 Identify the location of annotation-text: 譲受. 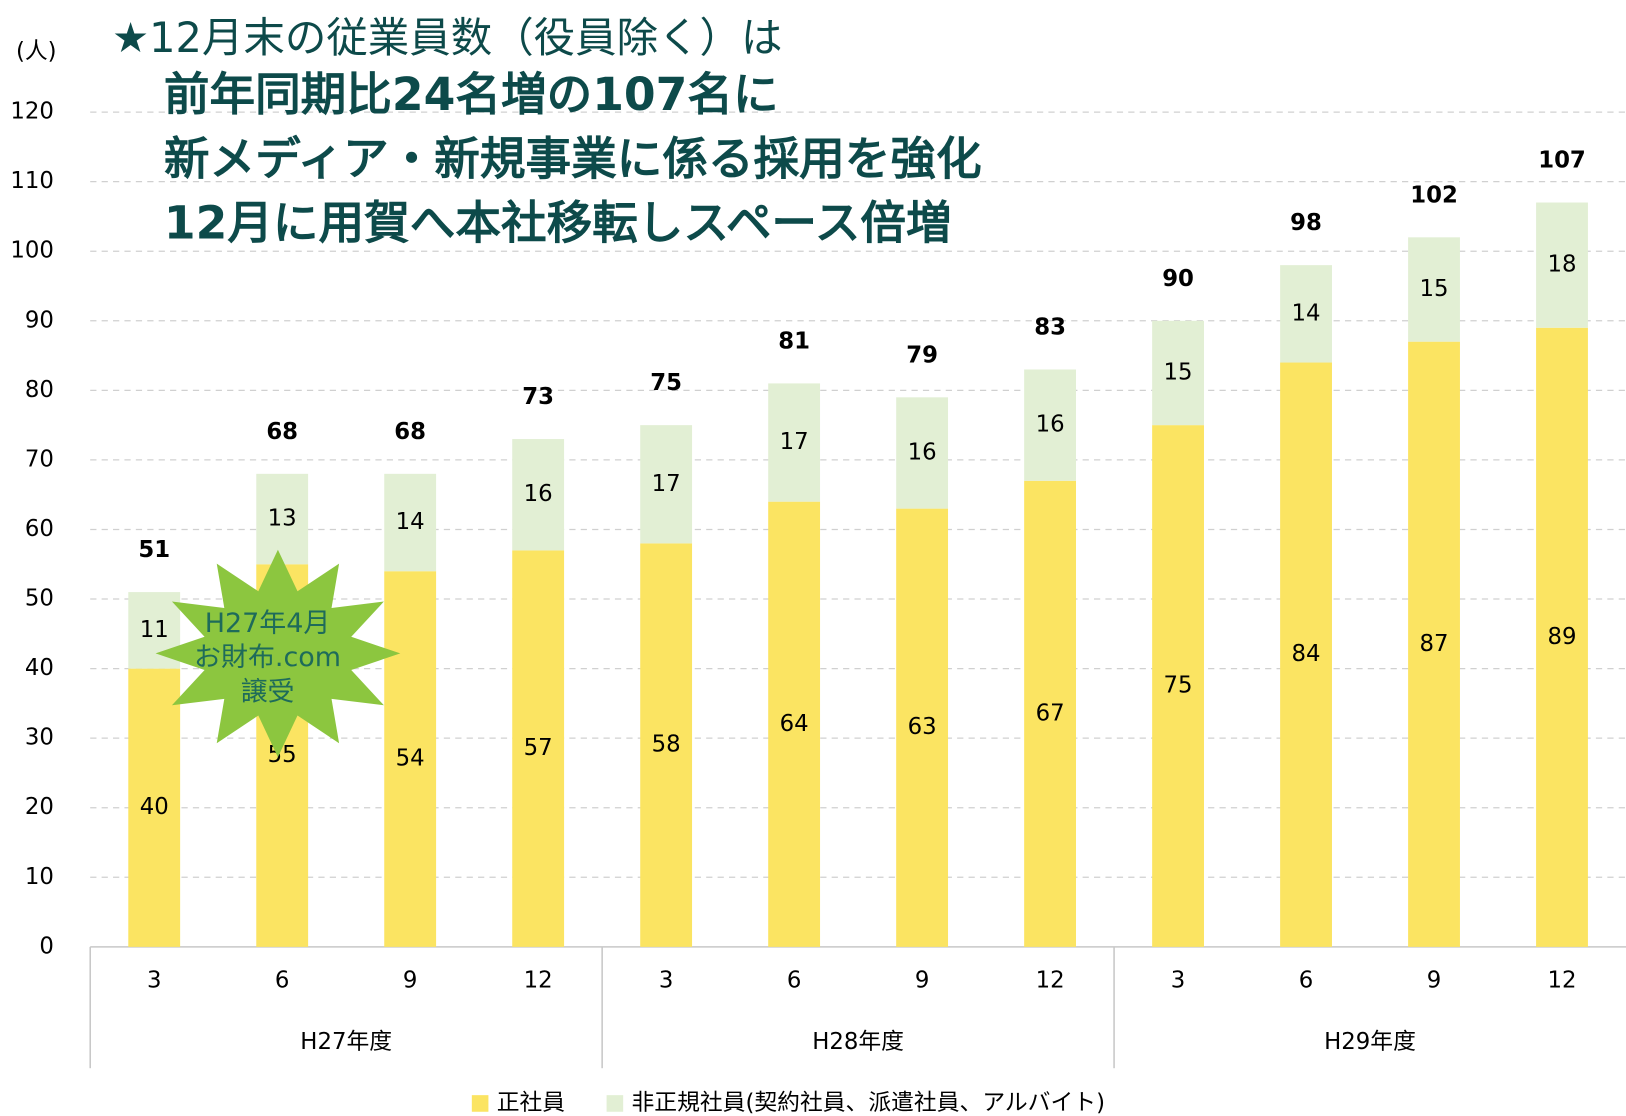
(268, 691).